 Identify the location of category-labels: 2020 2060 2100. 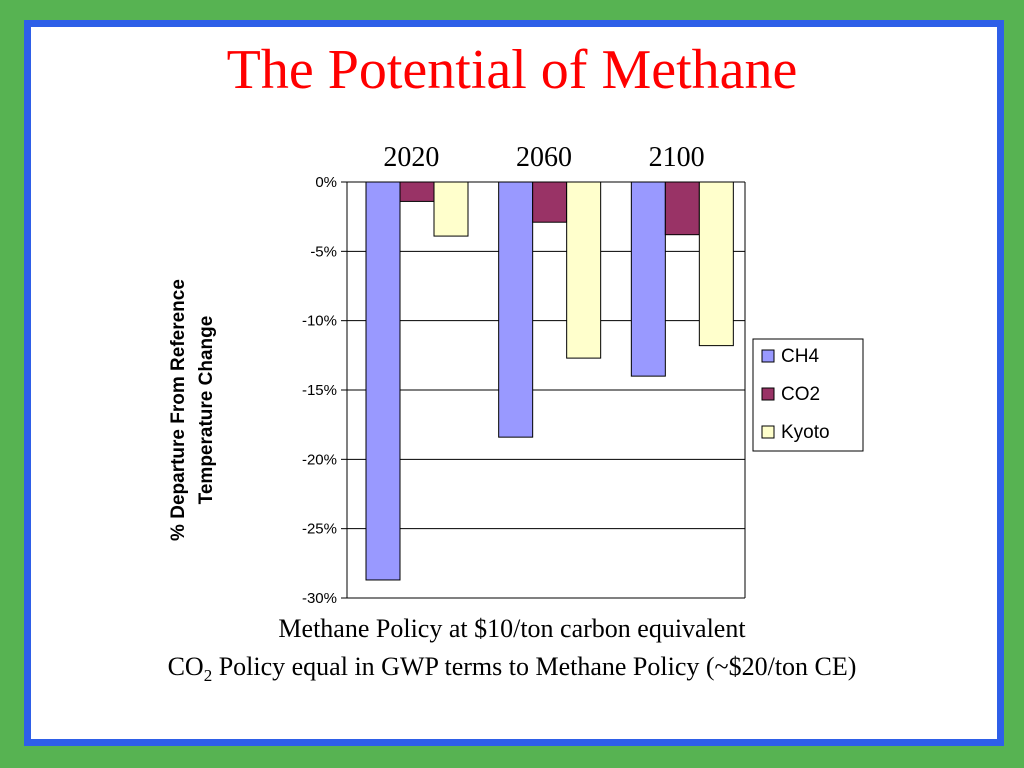
(543, 157).